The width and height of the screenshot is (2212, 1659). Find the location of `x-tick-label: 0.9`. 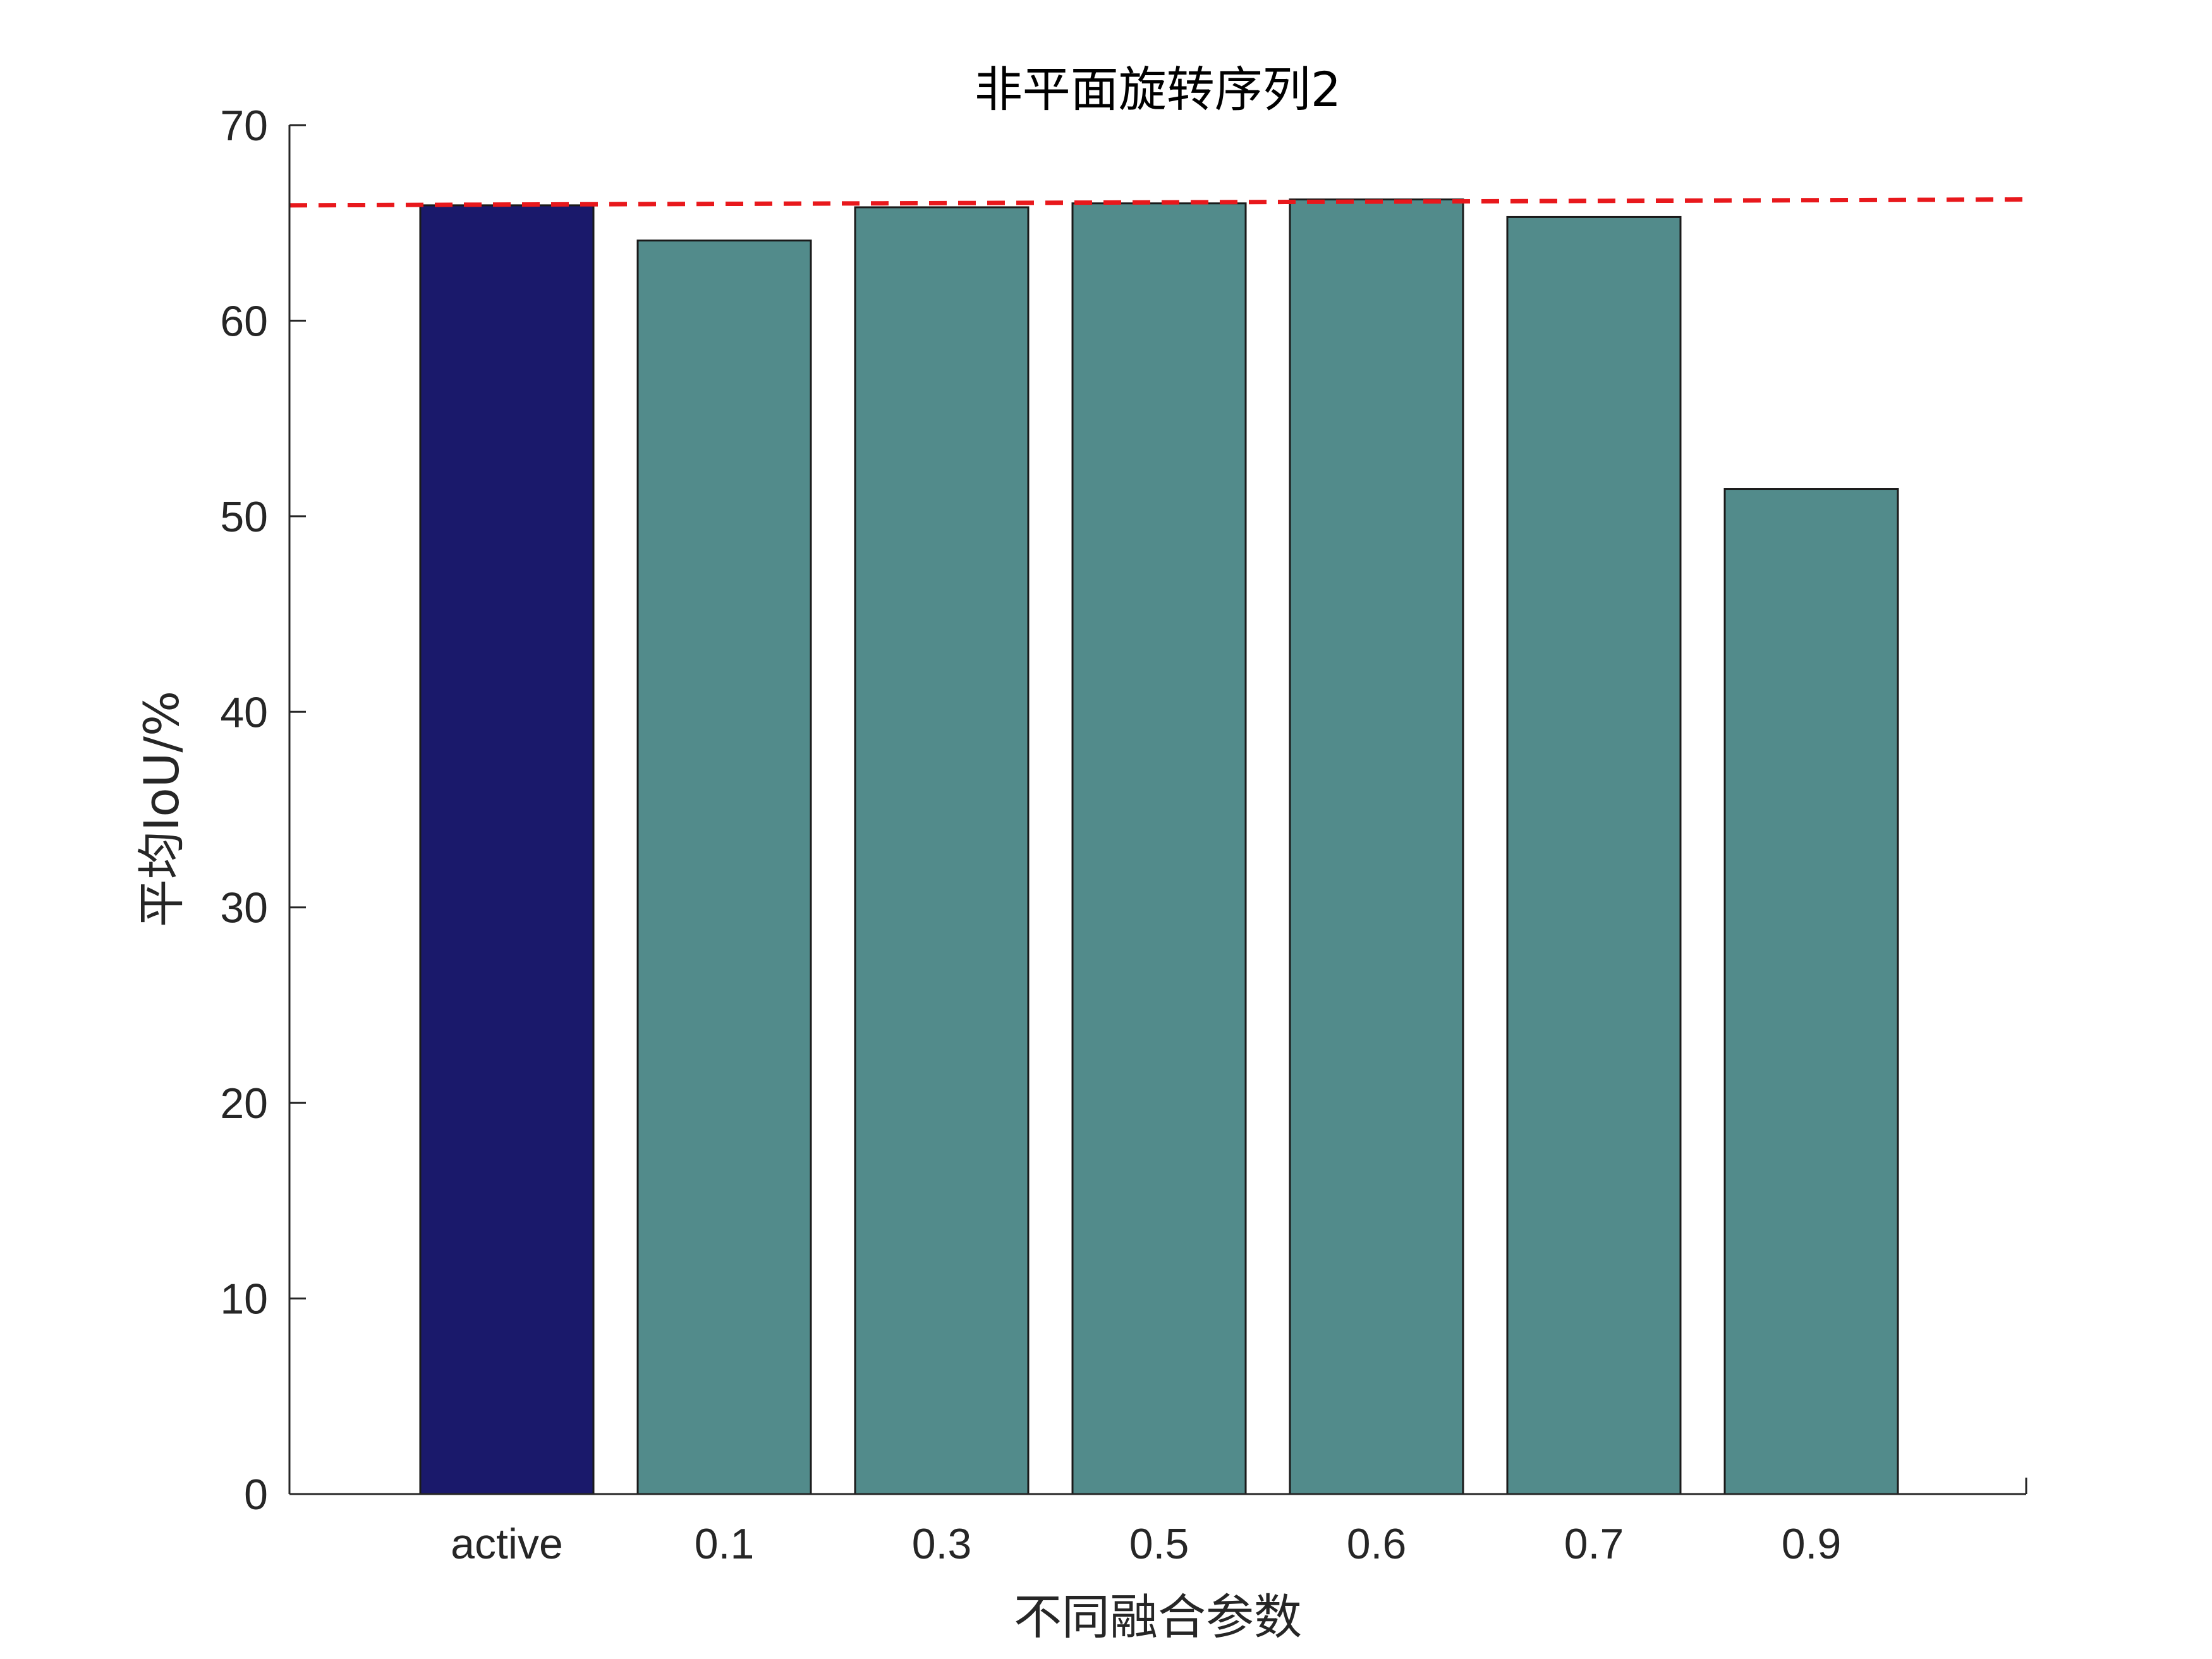

x-tick-label: 0.9 is located at coordinates (1812, 1544).